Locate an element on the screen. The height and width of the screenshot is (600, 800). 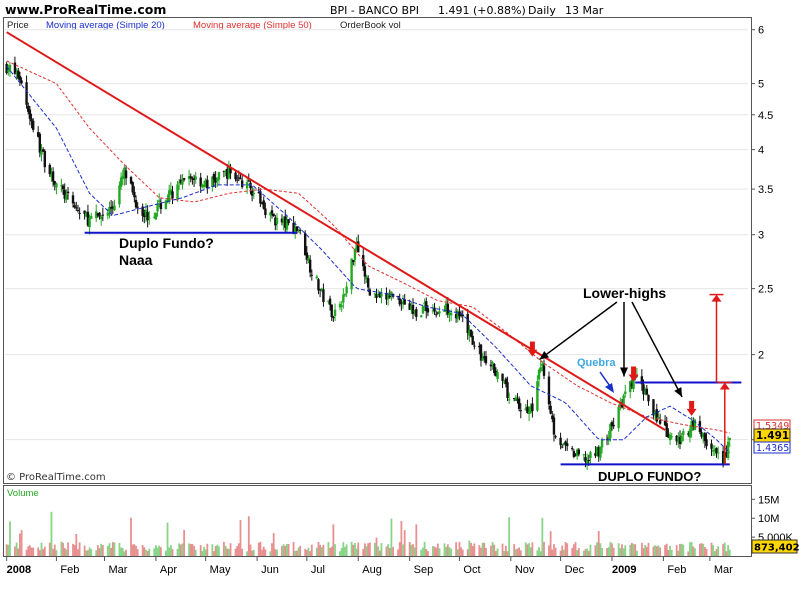
lower-high-arrow-1-head is located at coordinates (544, 355).